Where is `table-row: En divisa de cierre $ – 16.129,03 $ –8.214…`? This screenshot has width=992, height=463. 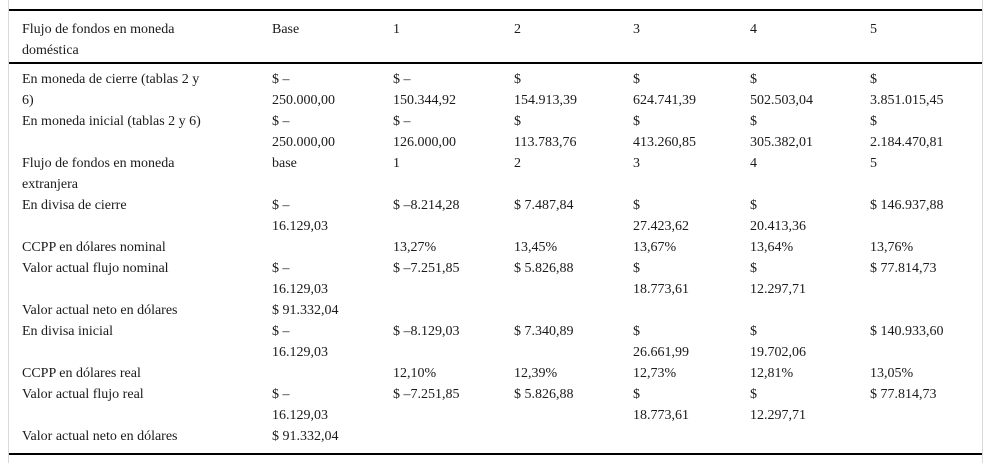 table-row: En divisa de cierre $ – 16.129,03 $ –8.214… is located at coordinates (495, 216).